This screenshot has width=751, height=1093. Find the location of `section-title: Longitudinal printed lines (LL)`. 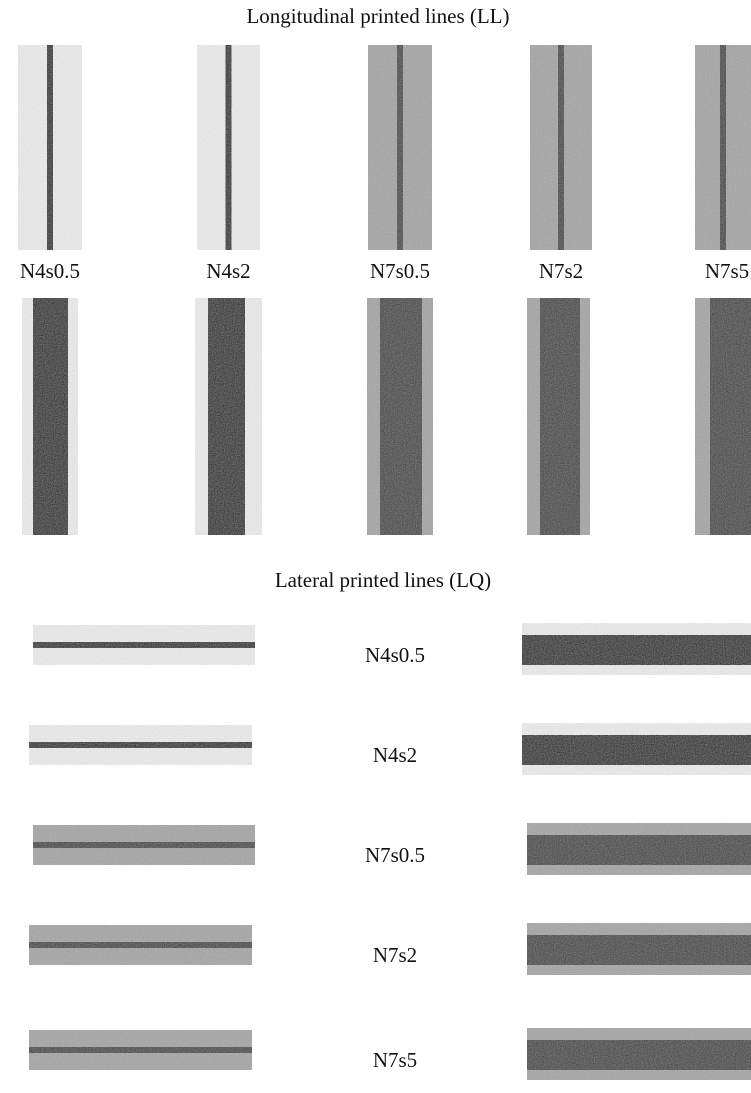

section-title: Longitudinal printed lines (LL) is located at coordinates (377, 16).